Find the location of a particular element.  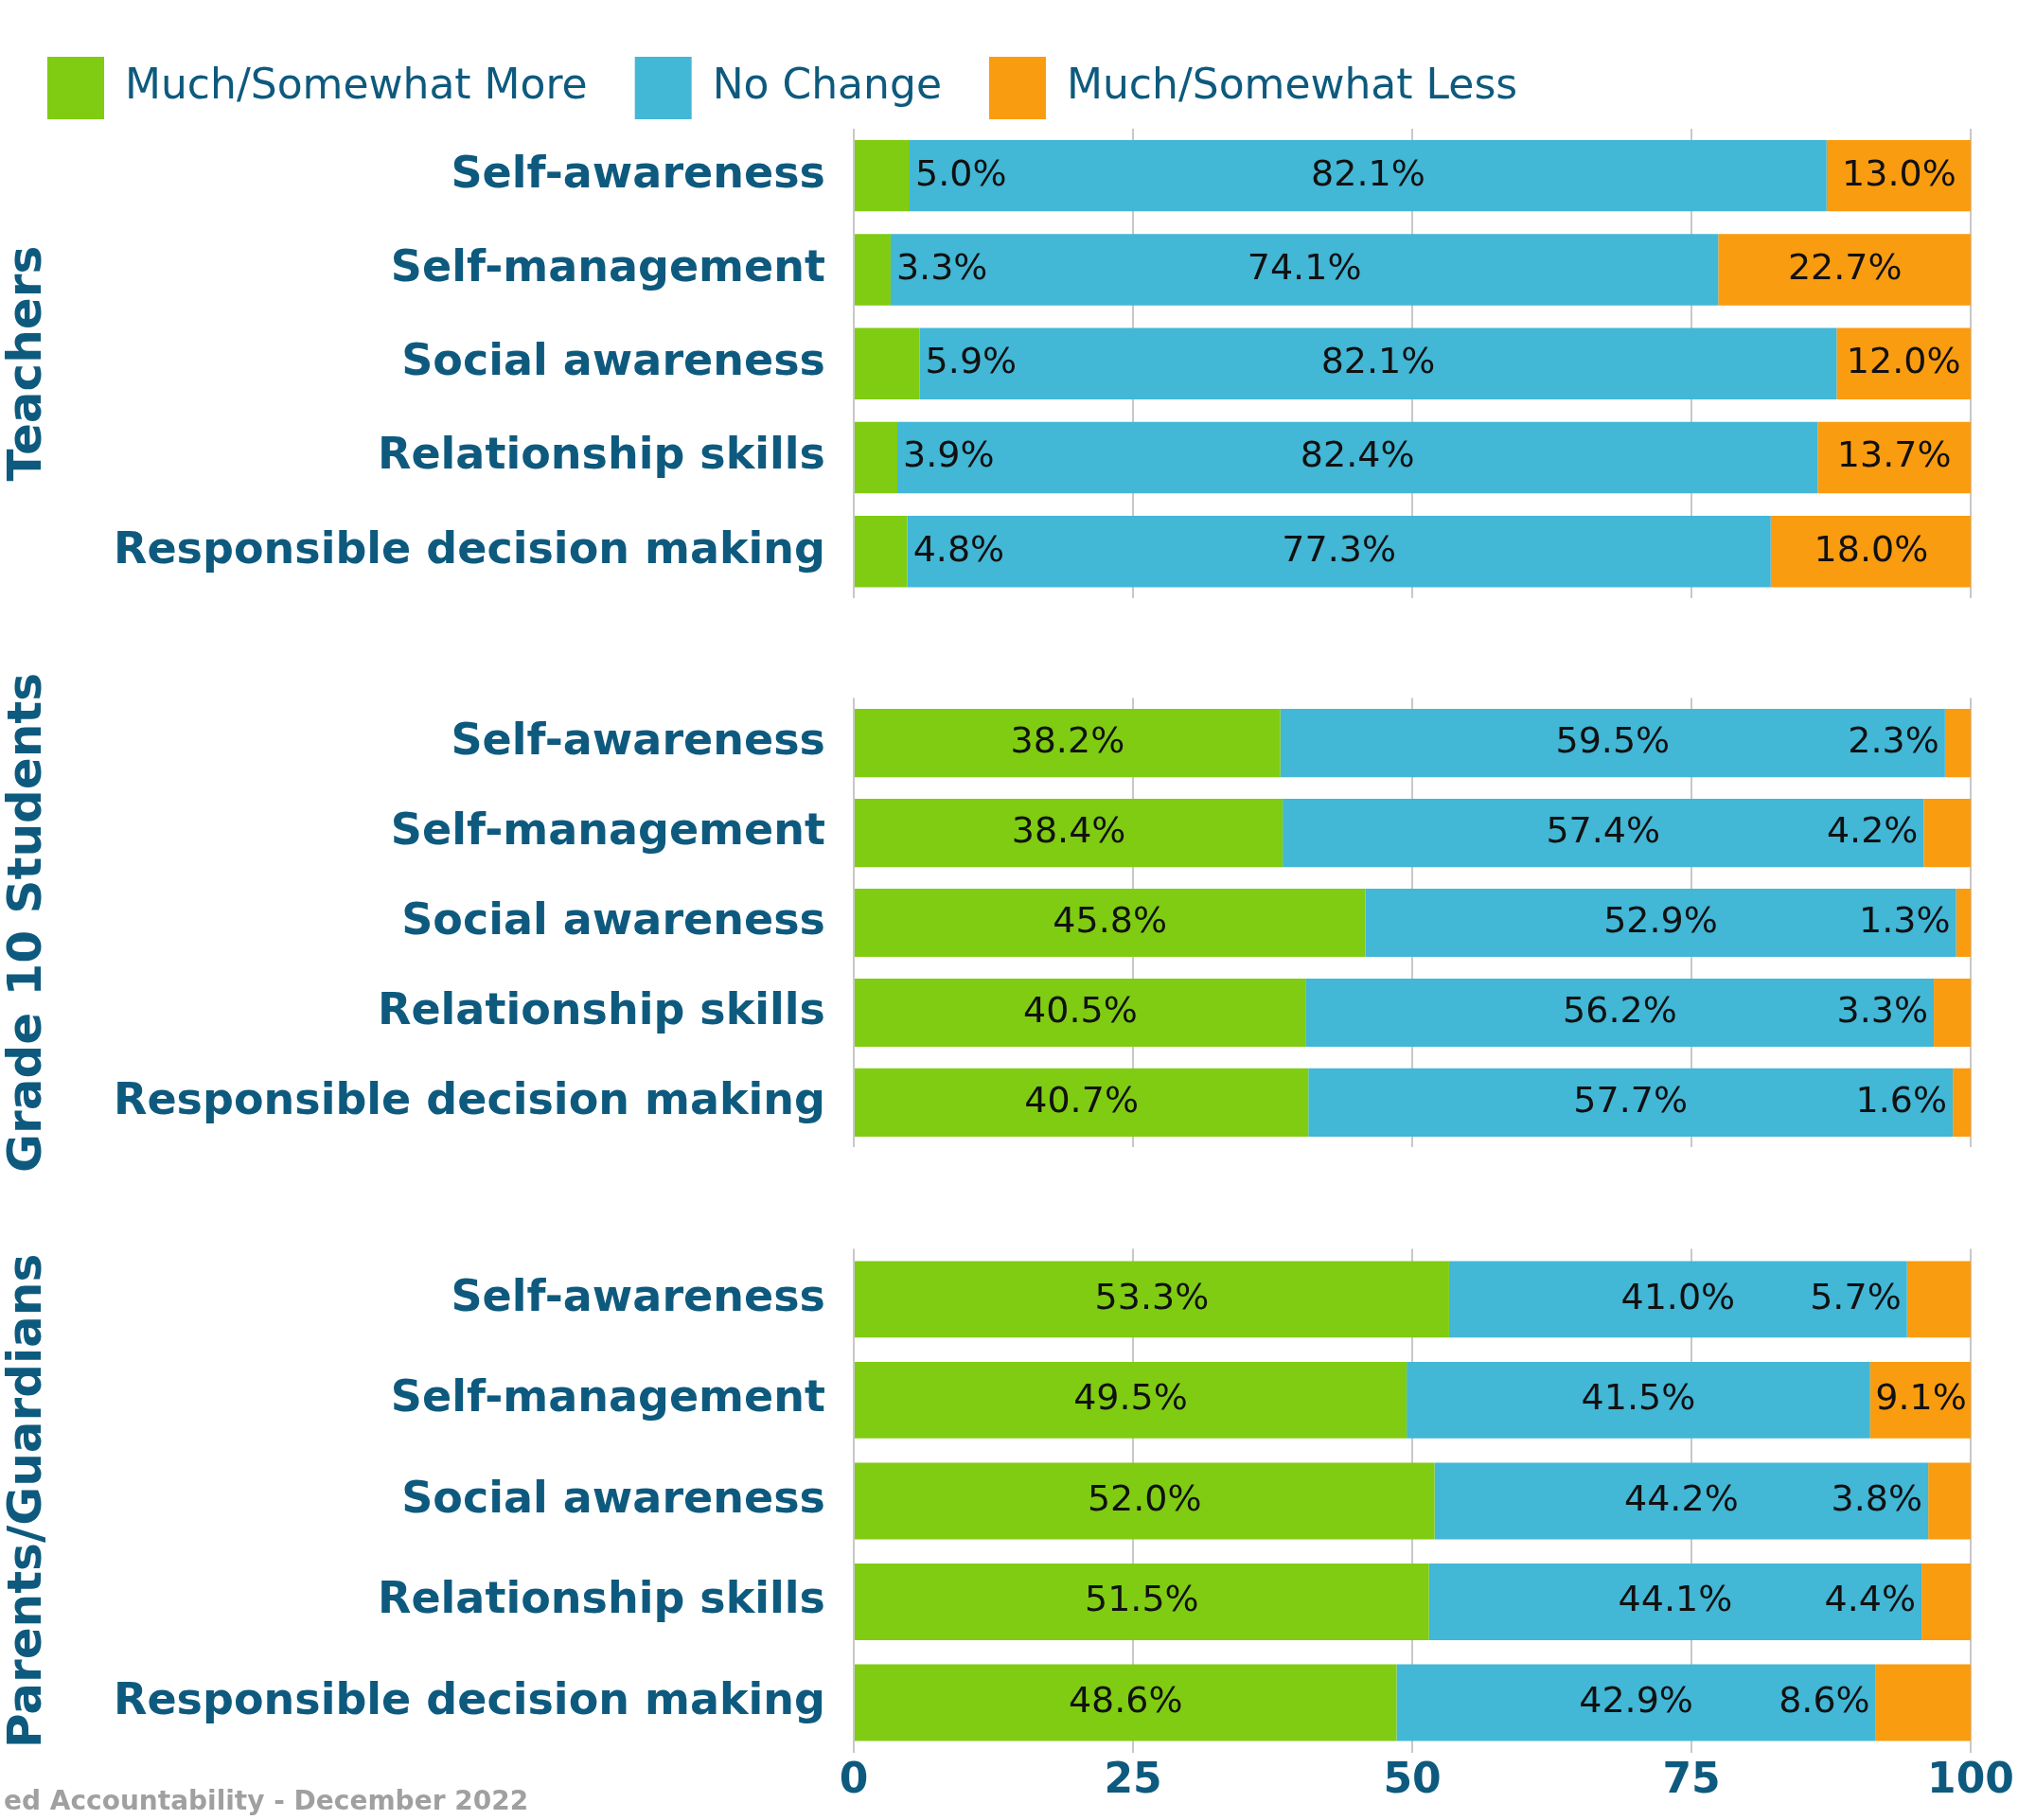

data-label: 57.7% is located at coordinates (1631, 1099).